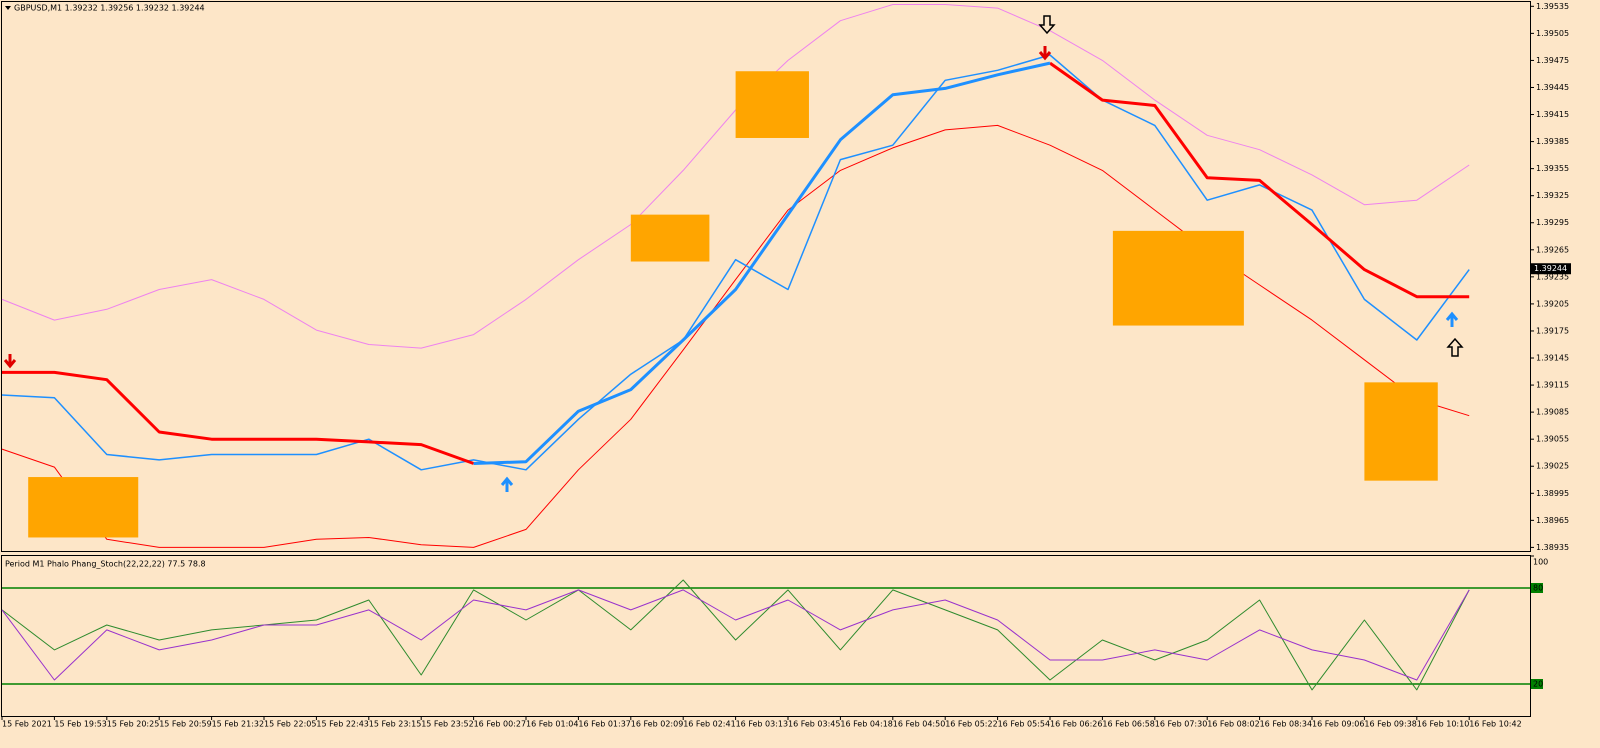 The height and width of the screenshot is (748, 1600). I want to click on y-tick-label: 1.38995, so click(1552, 493).